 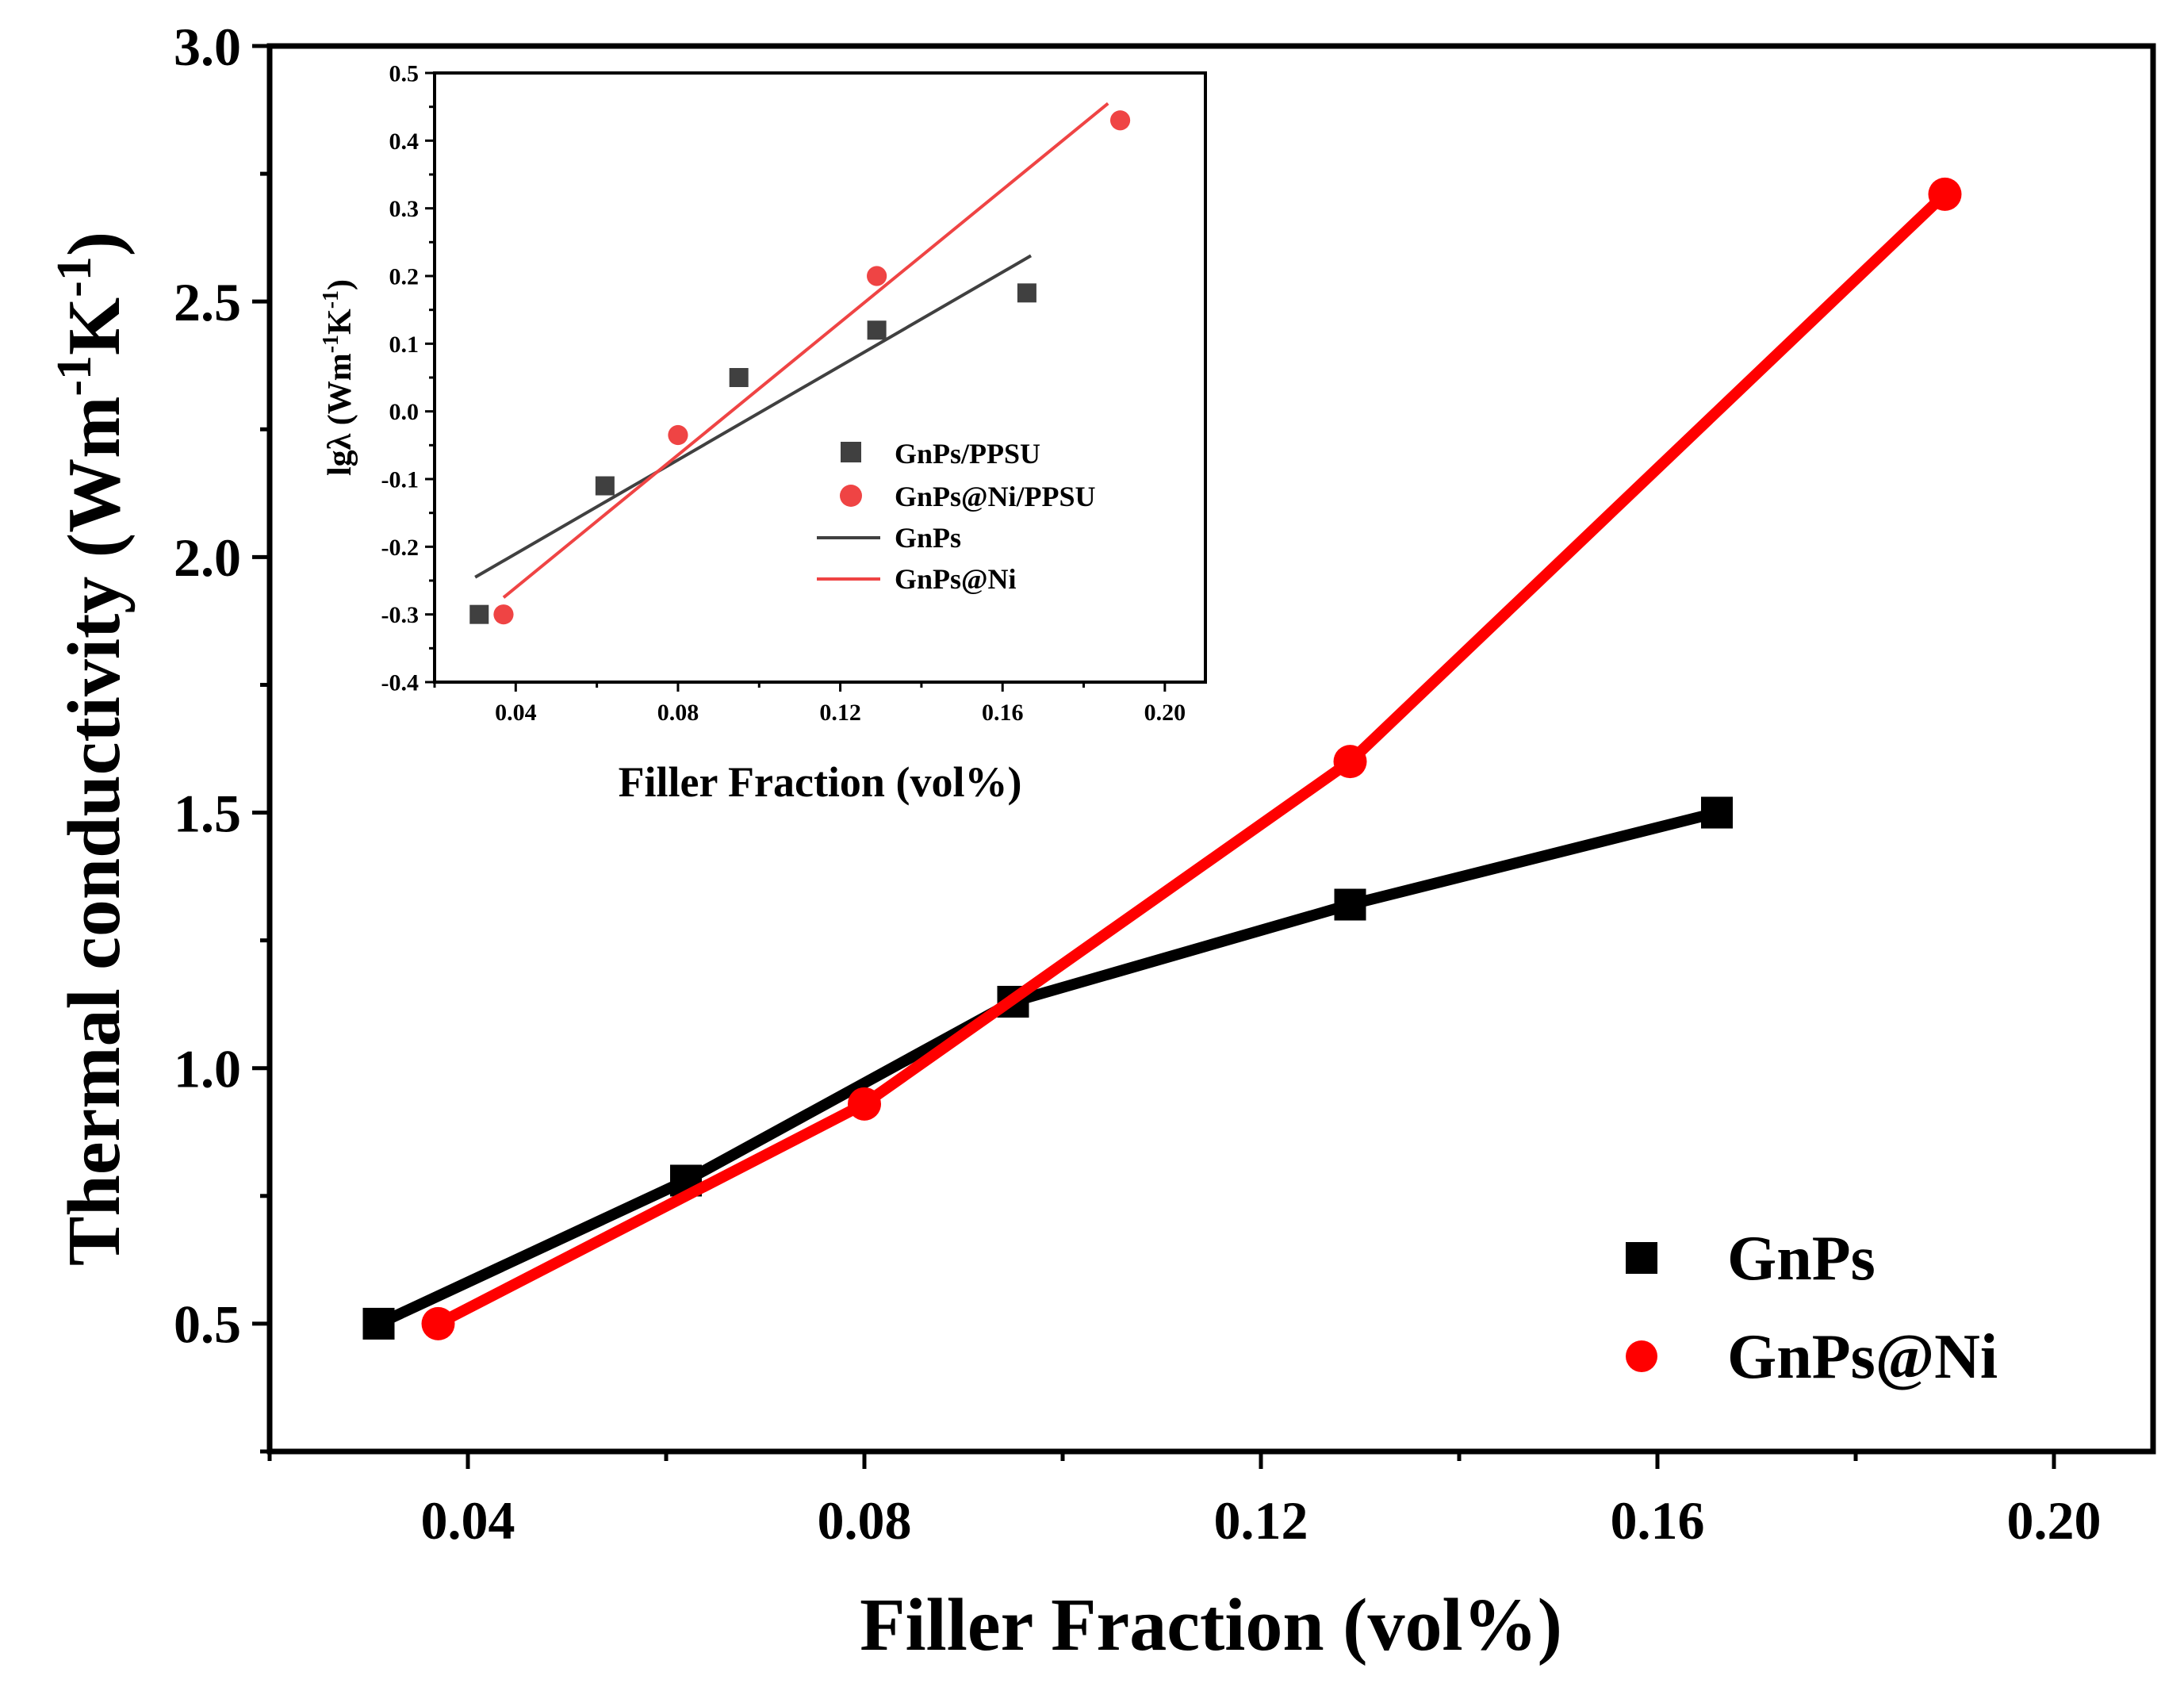 I want to click on legend-label-gnpsni: GnPs@Ni, so click(x=1862, y=1357).